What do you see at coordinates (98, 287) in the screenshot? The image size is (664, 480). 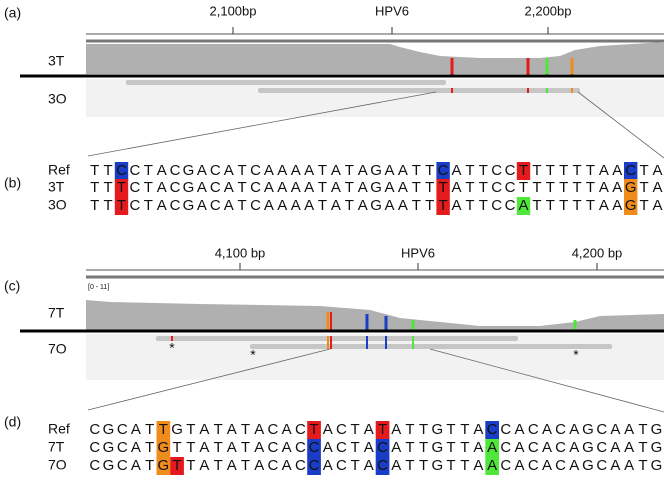 I see `range-label: [0 - 11]` at bounding box center [98, 287].